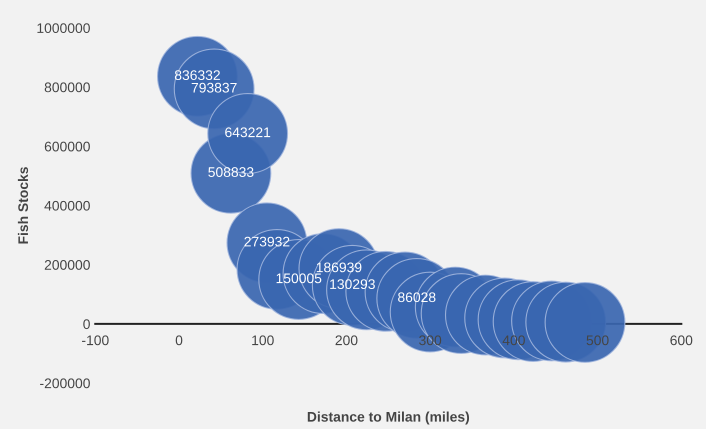 The height and width of the screenshot is (429, 706). Describe the element at coordinates (267, 241) in the screenshot. I see `data-label: 273932` at that location.